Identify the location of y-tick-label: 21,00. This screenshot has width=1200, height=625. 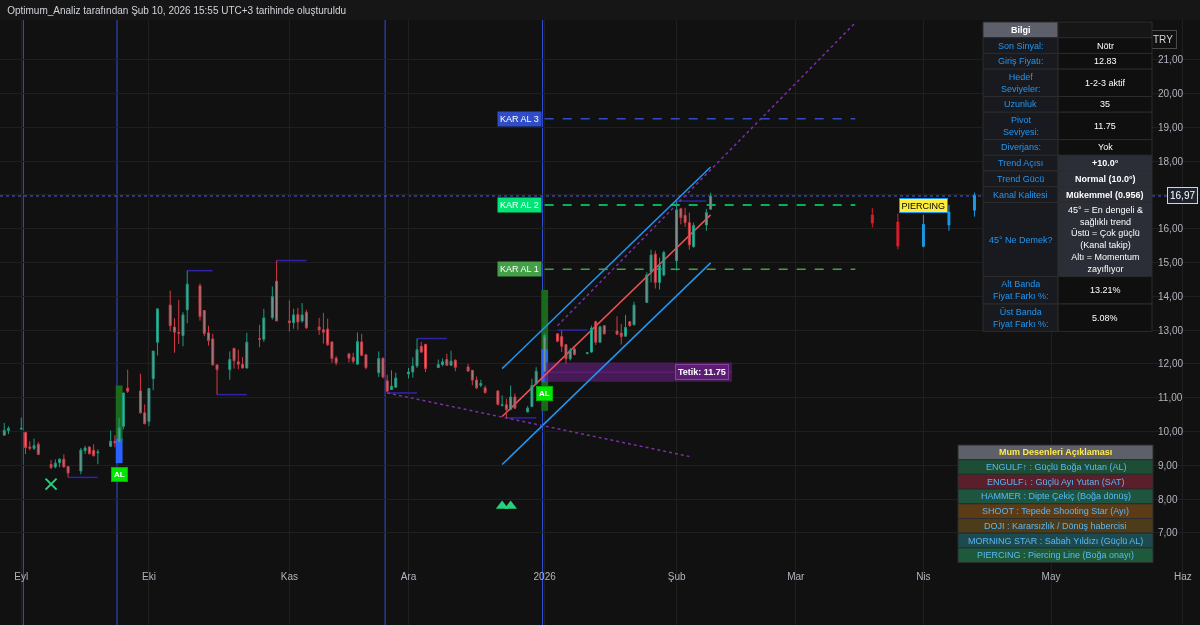
(1171, 60).